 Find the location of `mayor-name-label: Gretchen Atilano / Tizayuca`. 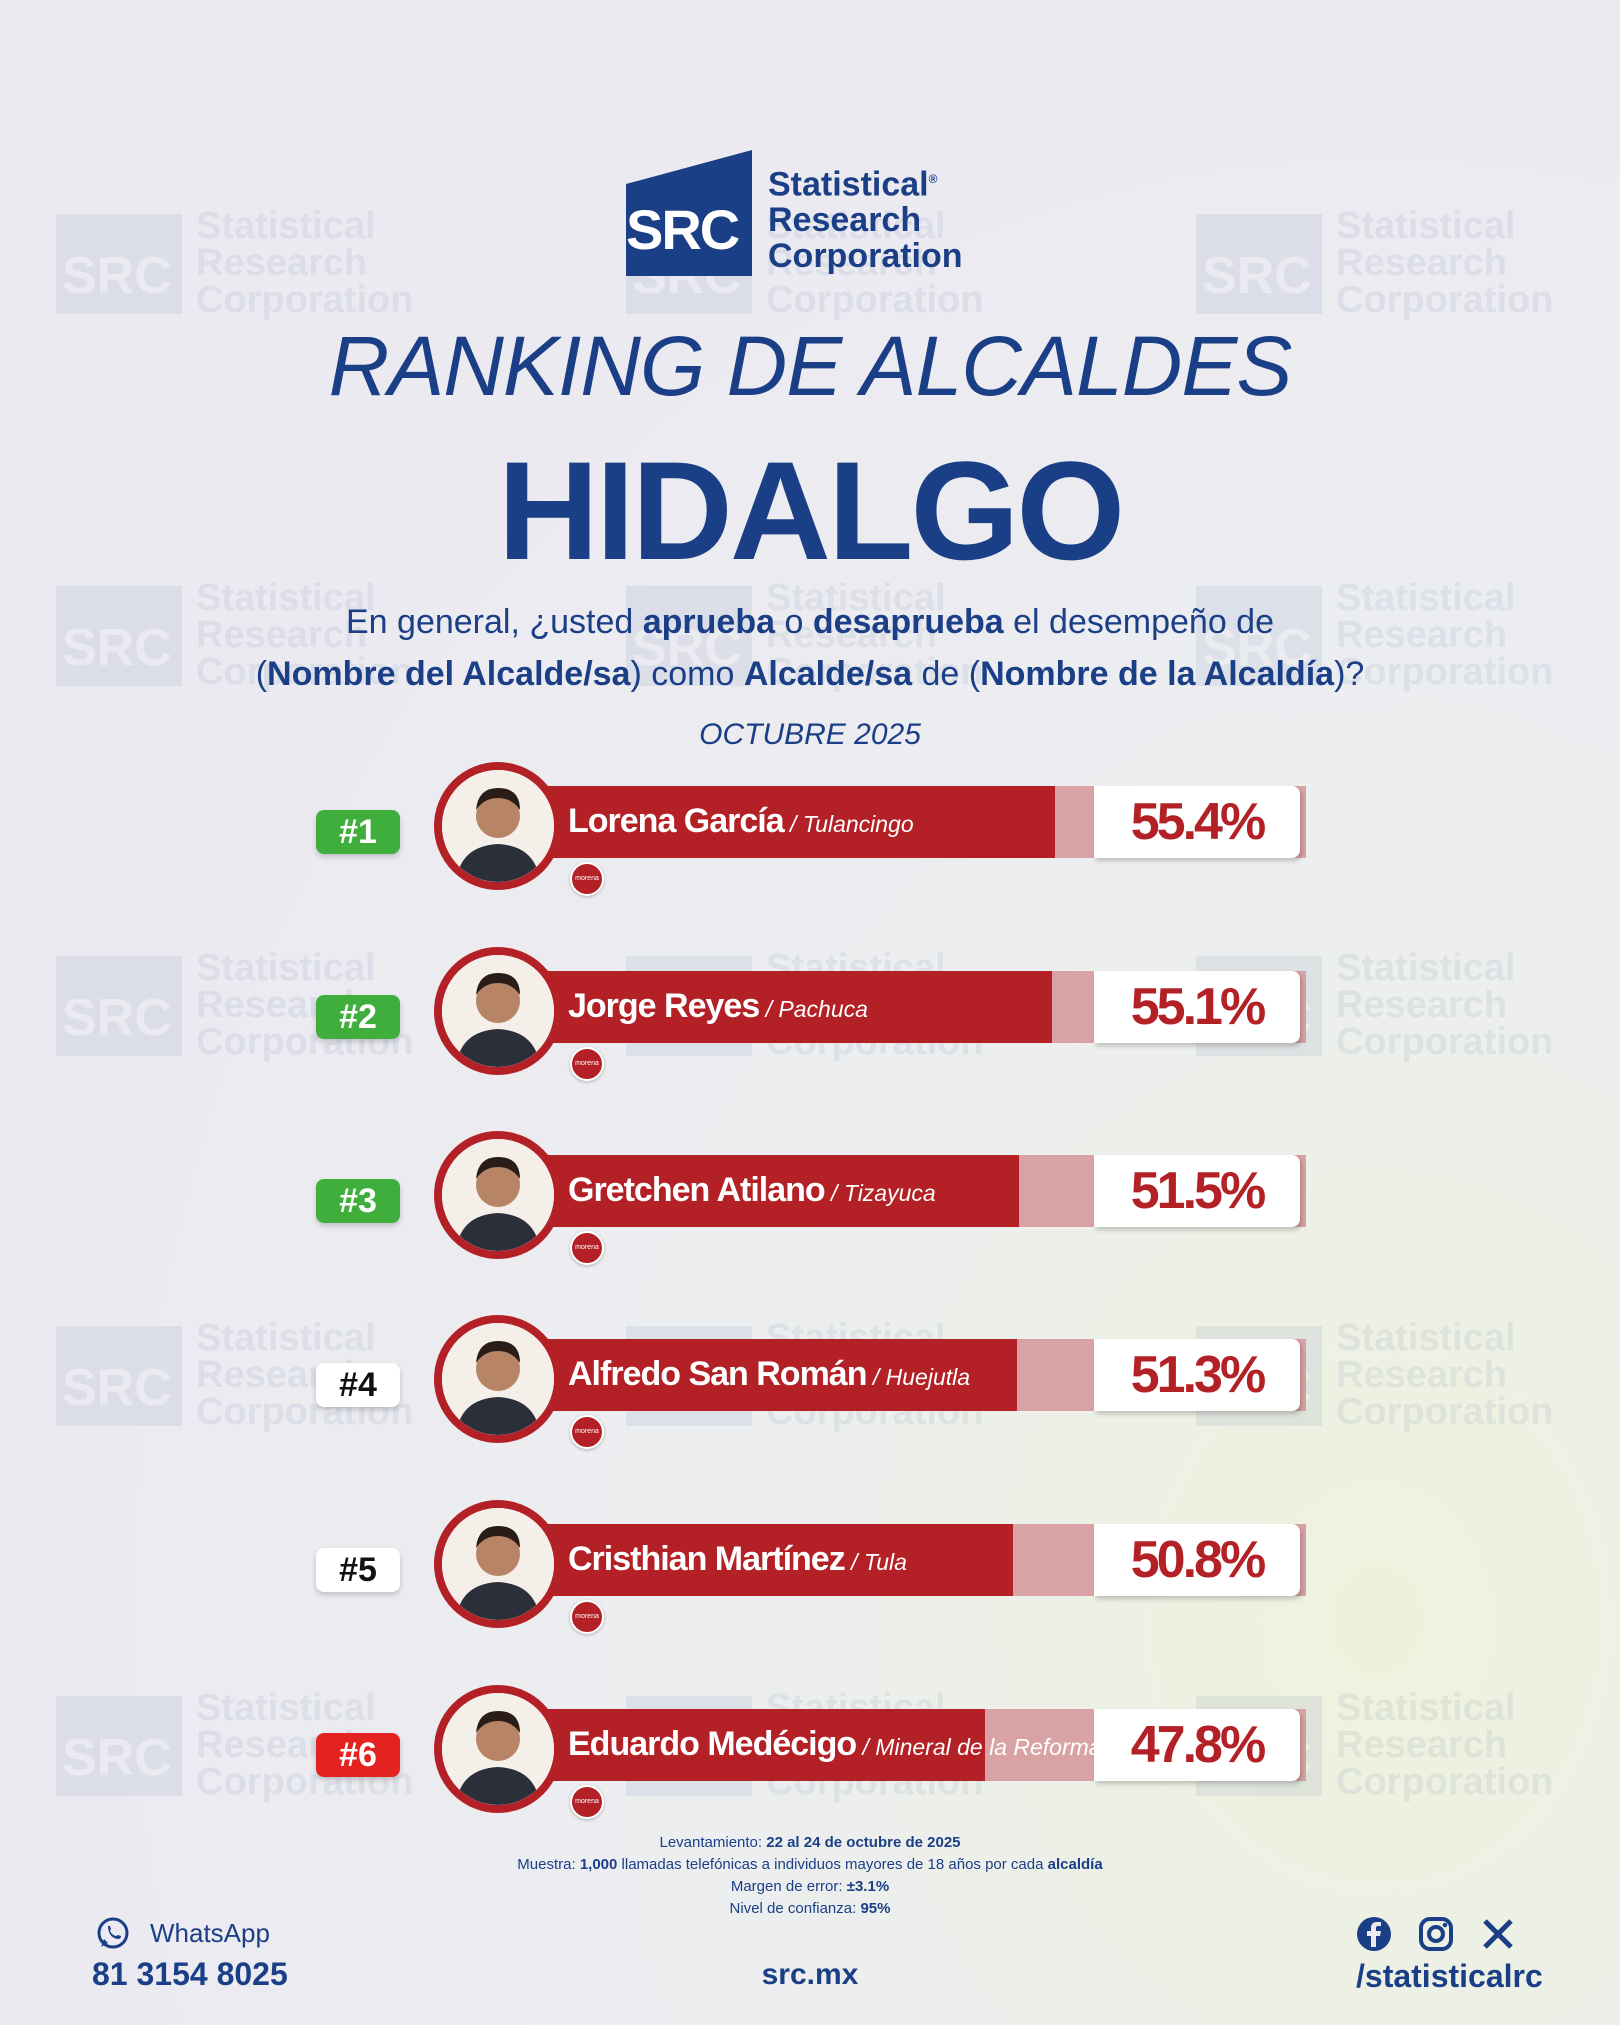

mayor-name-label: Gretchen Atilano / Tizayuca is located at coordinates (752, 1191).